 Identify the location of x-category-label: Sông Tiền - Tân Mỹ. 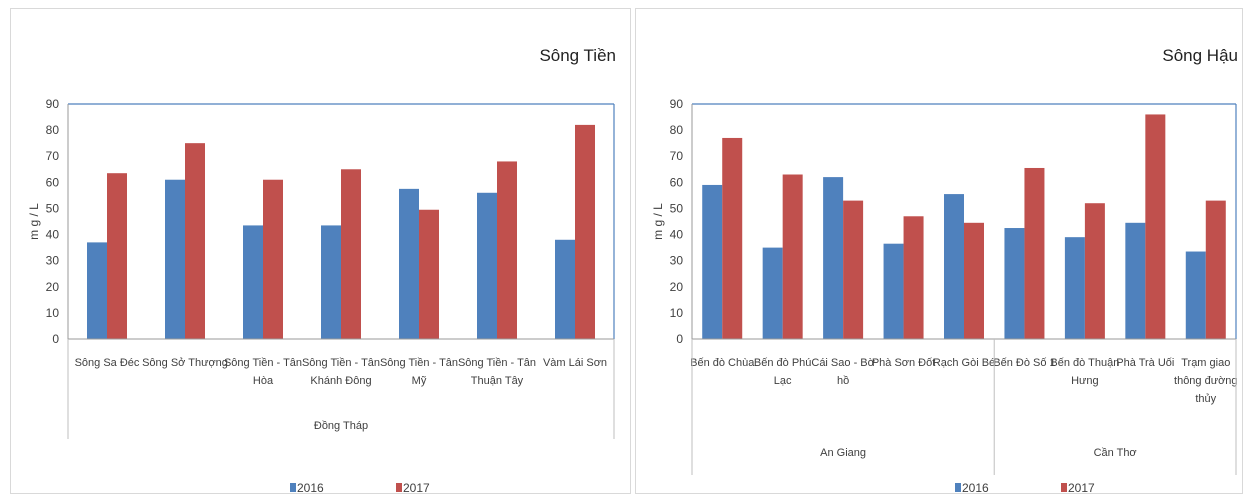
(419, 372).